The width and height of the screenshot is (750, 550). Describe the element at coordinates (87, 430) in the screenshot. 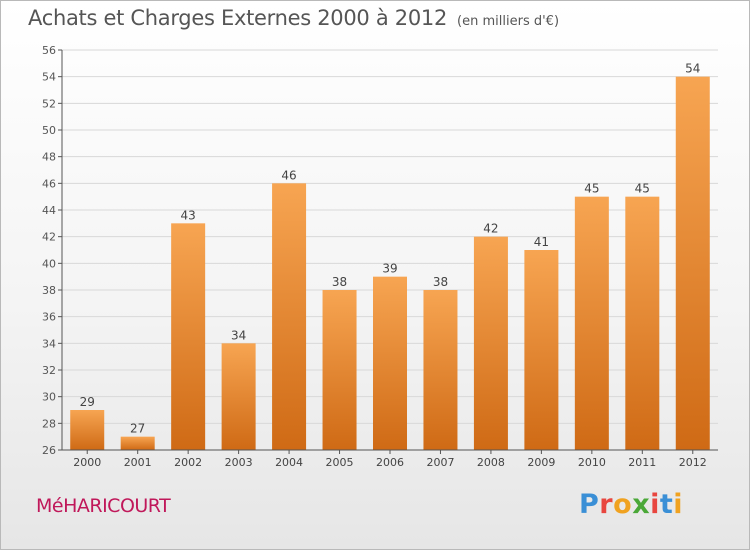

I see `bar-2000` at that location.